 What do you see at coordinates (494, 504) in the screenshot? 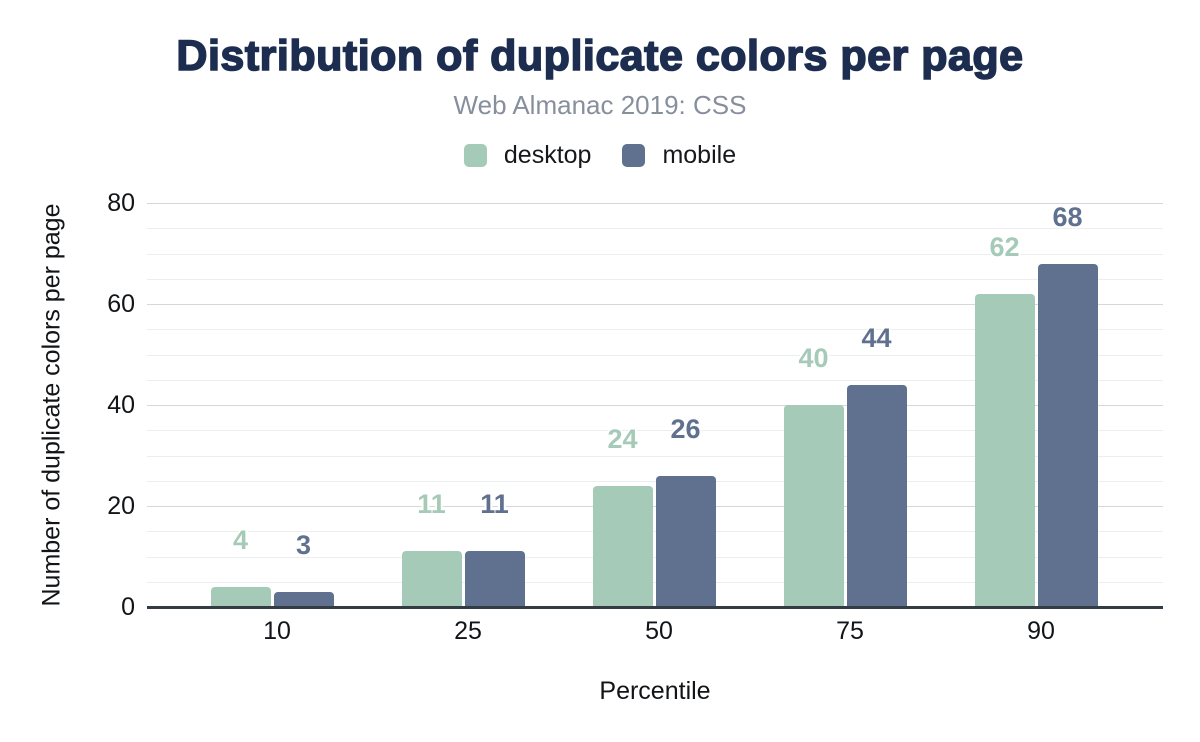
I see `mobile-value-label: 11` at bounding box center [494, 504].